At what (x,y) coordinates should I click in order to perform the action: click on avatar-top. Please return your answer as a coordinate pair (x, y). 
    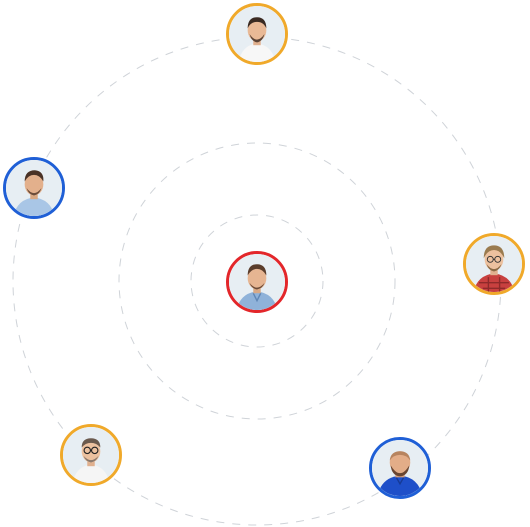
    Looking at the image, I should click on (257, 34).